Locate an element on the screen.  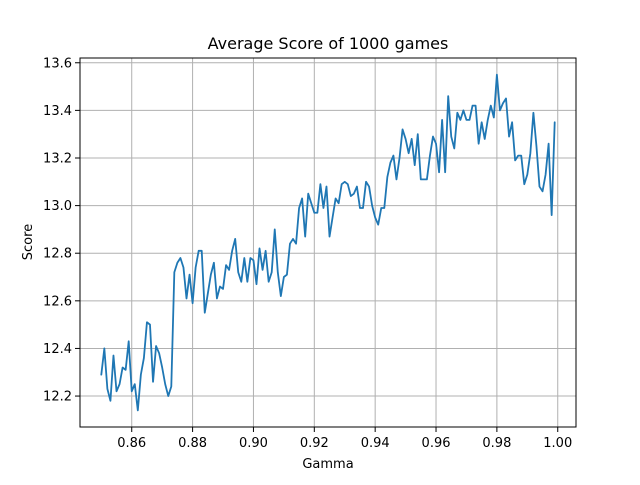
y-tick-label: 12.2 is located at coordinates (57, 397).